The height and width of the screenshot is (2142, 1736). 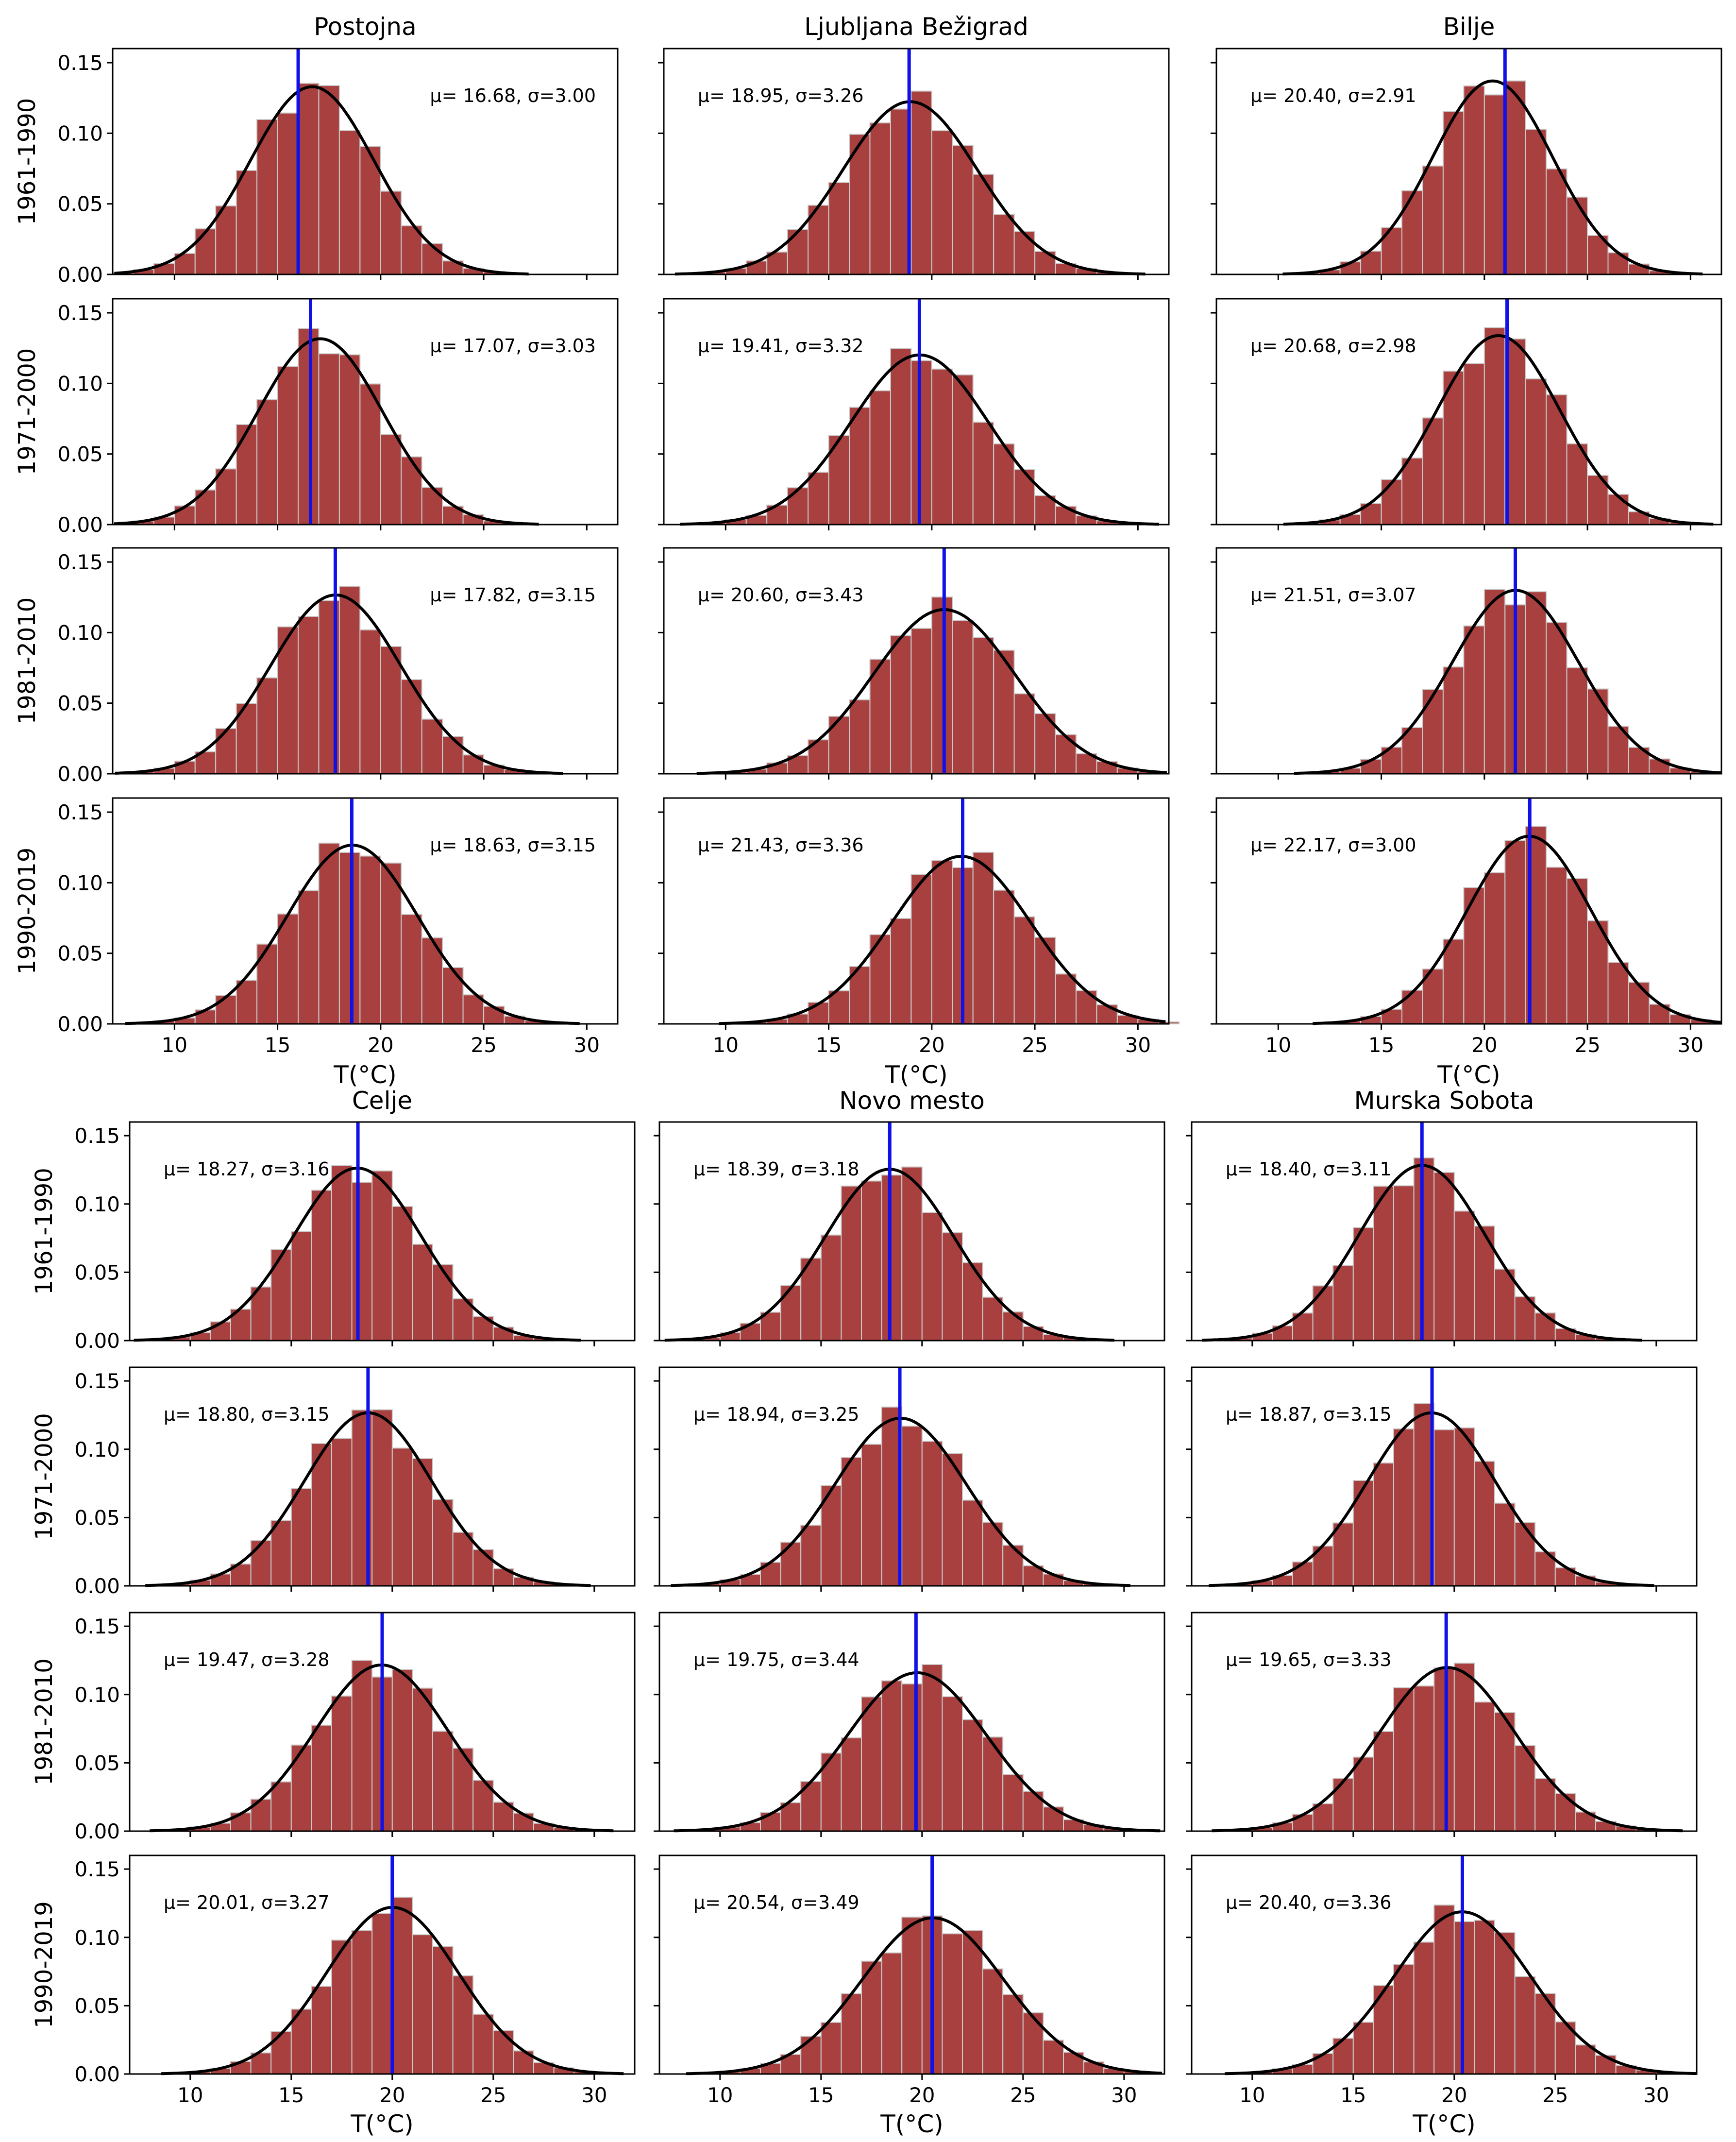 I want to click on y-tick-label: 0.05, so click(x=97, y=1763).